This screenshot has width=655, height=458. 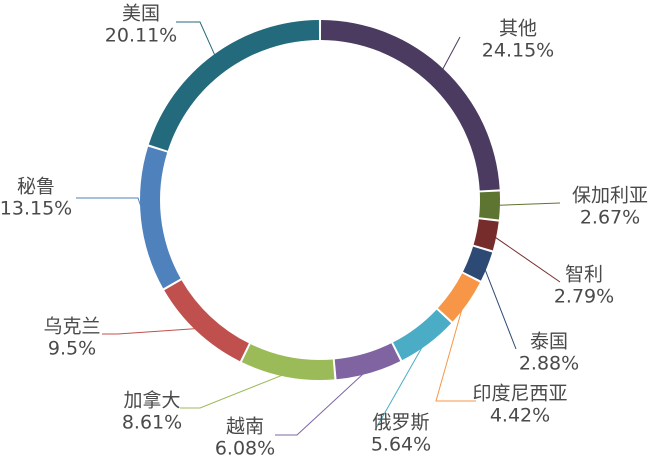 What do you see at coordinates (518, 29) in the screenshot?
I see `slice-label-0: 其他` at bounding box center [518, 29].